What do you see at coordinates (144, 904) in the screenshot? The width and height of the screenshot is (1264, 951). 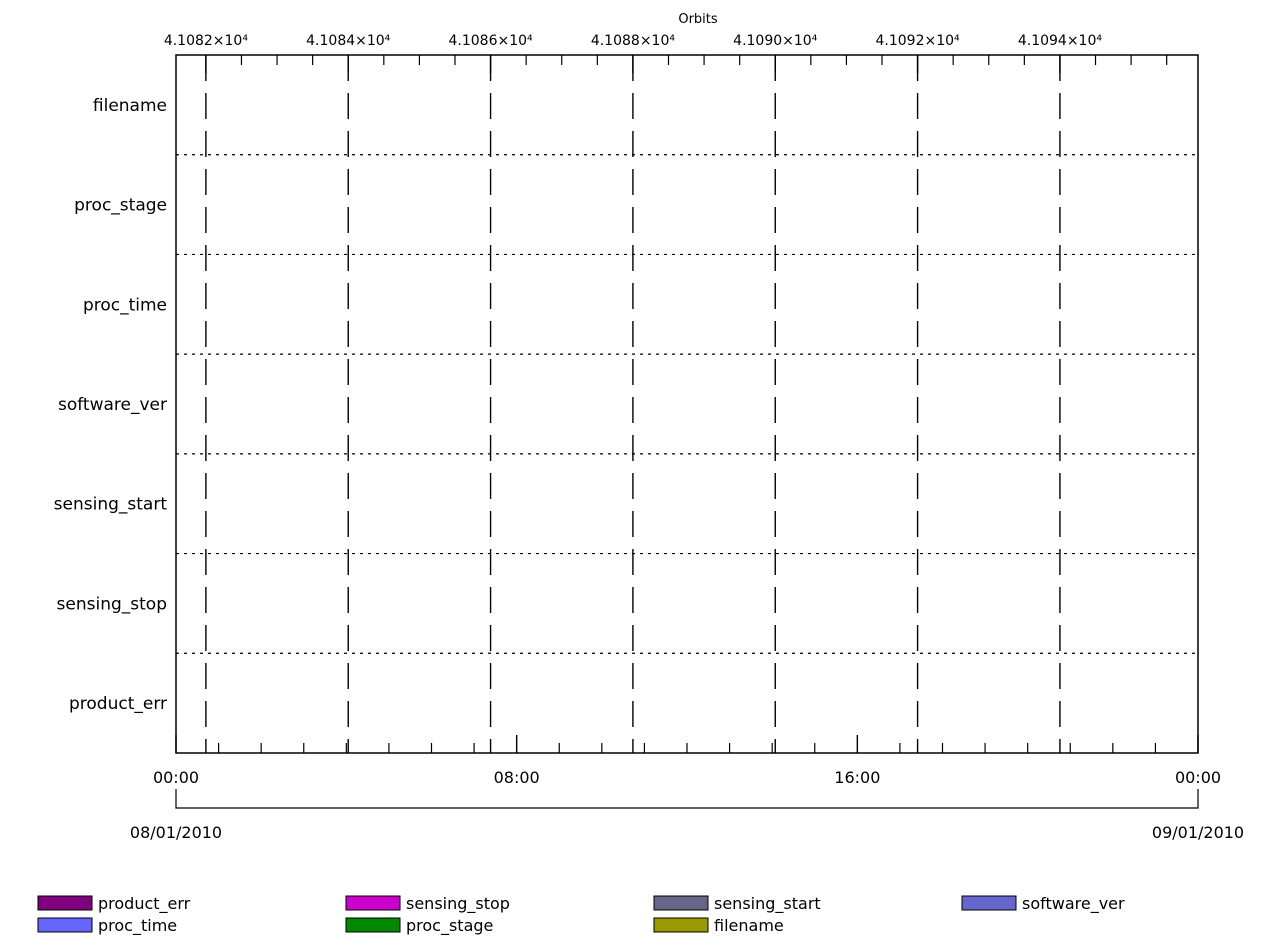 I see `legend-label: product_err` at bounding box center [144, 904].